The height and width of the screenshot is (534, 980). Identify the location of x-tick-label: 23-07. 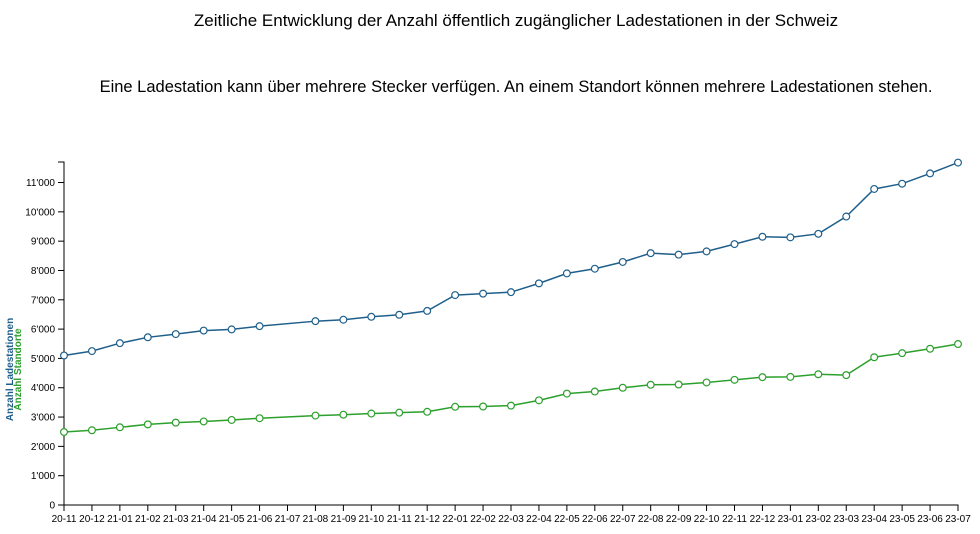
(958, 519).